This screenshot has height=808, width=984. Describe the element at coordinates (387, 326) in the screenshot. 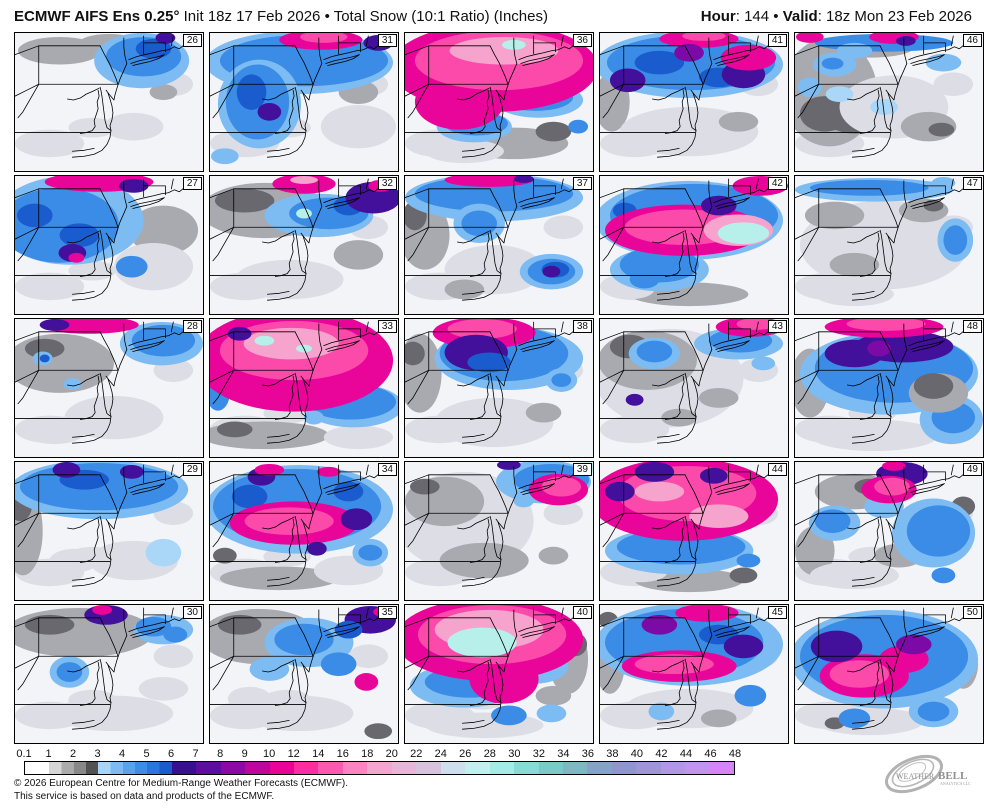

I see `member-number-badge: 33` at that location.